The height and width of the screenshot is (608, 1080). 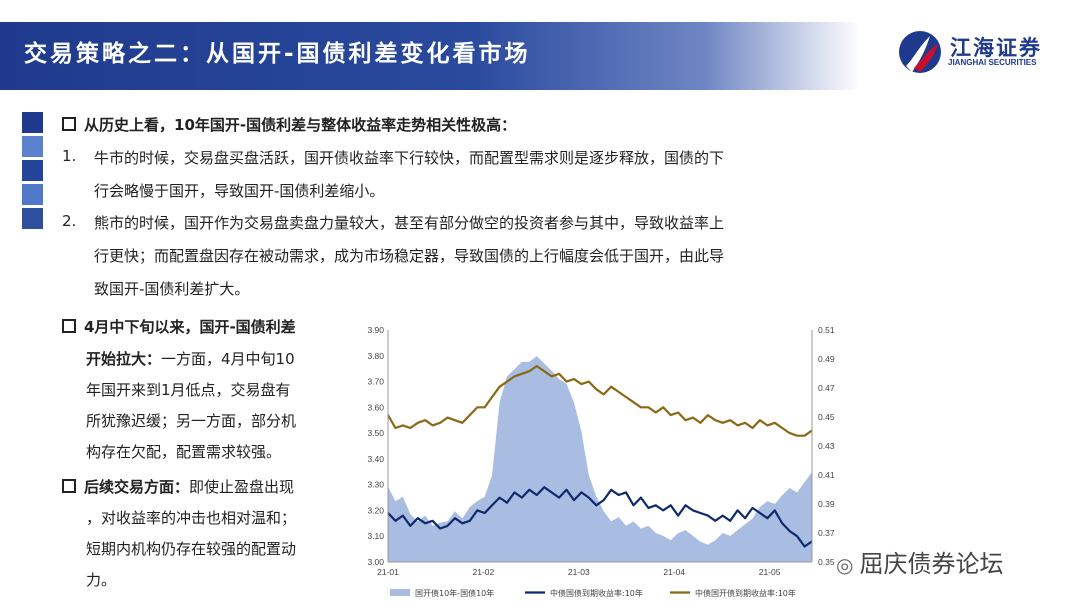 What do you see at coordinates (375, 510) in the screenshot?
I see `left-tick-label: 3.20` at bounding box center [375, 510].